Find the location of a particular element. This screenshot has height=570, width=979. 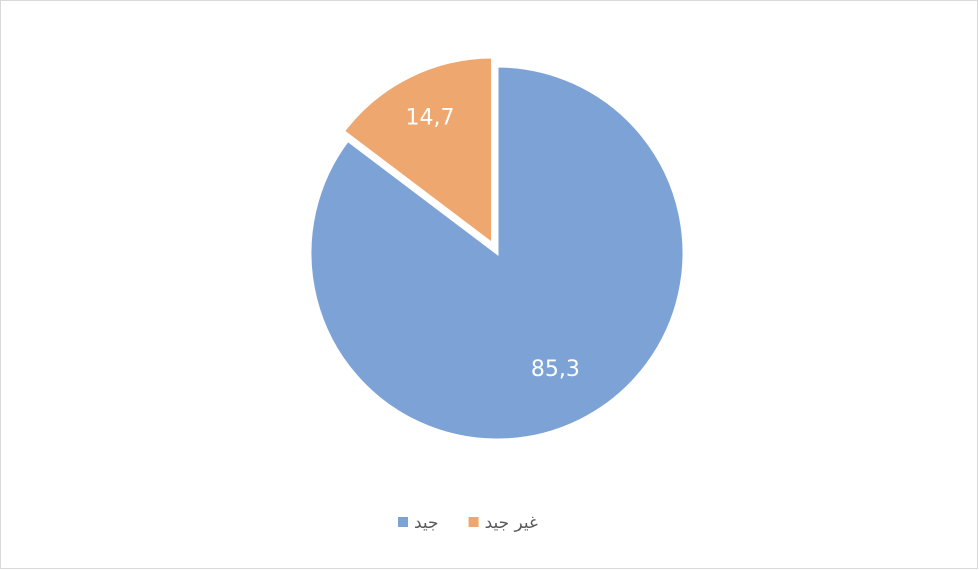

data-label: 85,3 is located at coordinates (555, 369).